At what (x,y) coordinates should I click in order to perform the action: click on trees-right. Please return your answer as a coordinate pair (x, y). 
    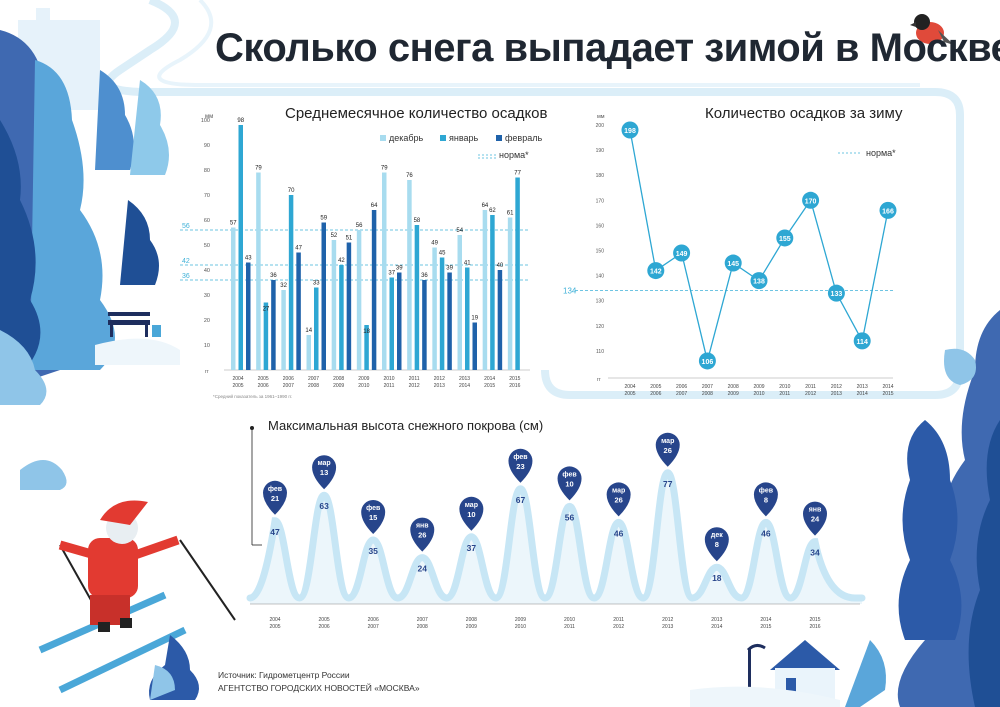
    Looking at the image, I should click on (922, 508).